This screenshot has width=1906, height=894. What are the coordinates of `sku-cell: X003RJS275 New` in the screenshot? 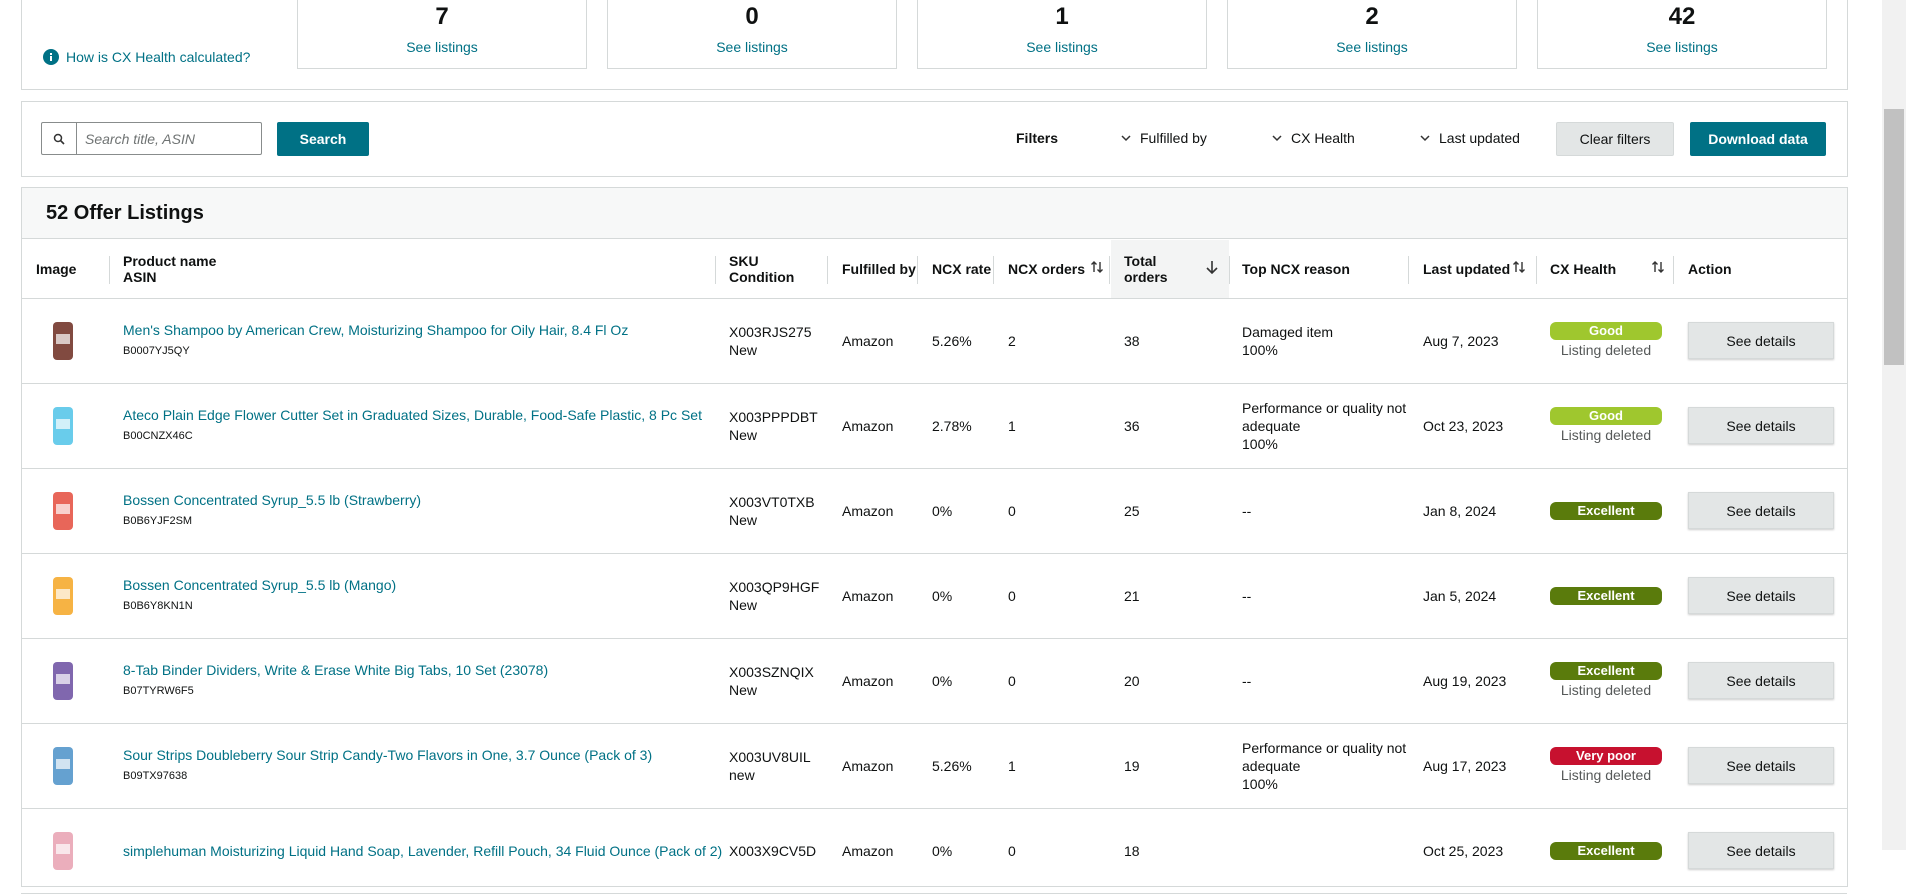 It's located at (781, 340).